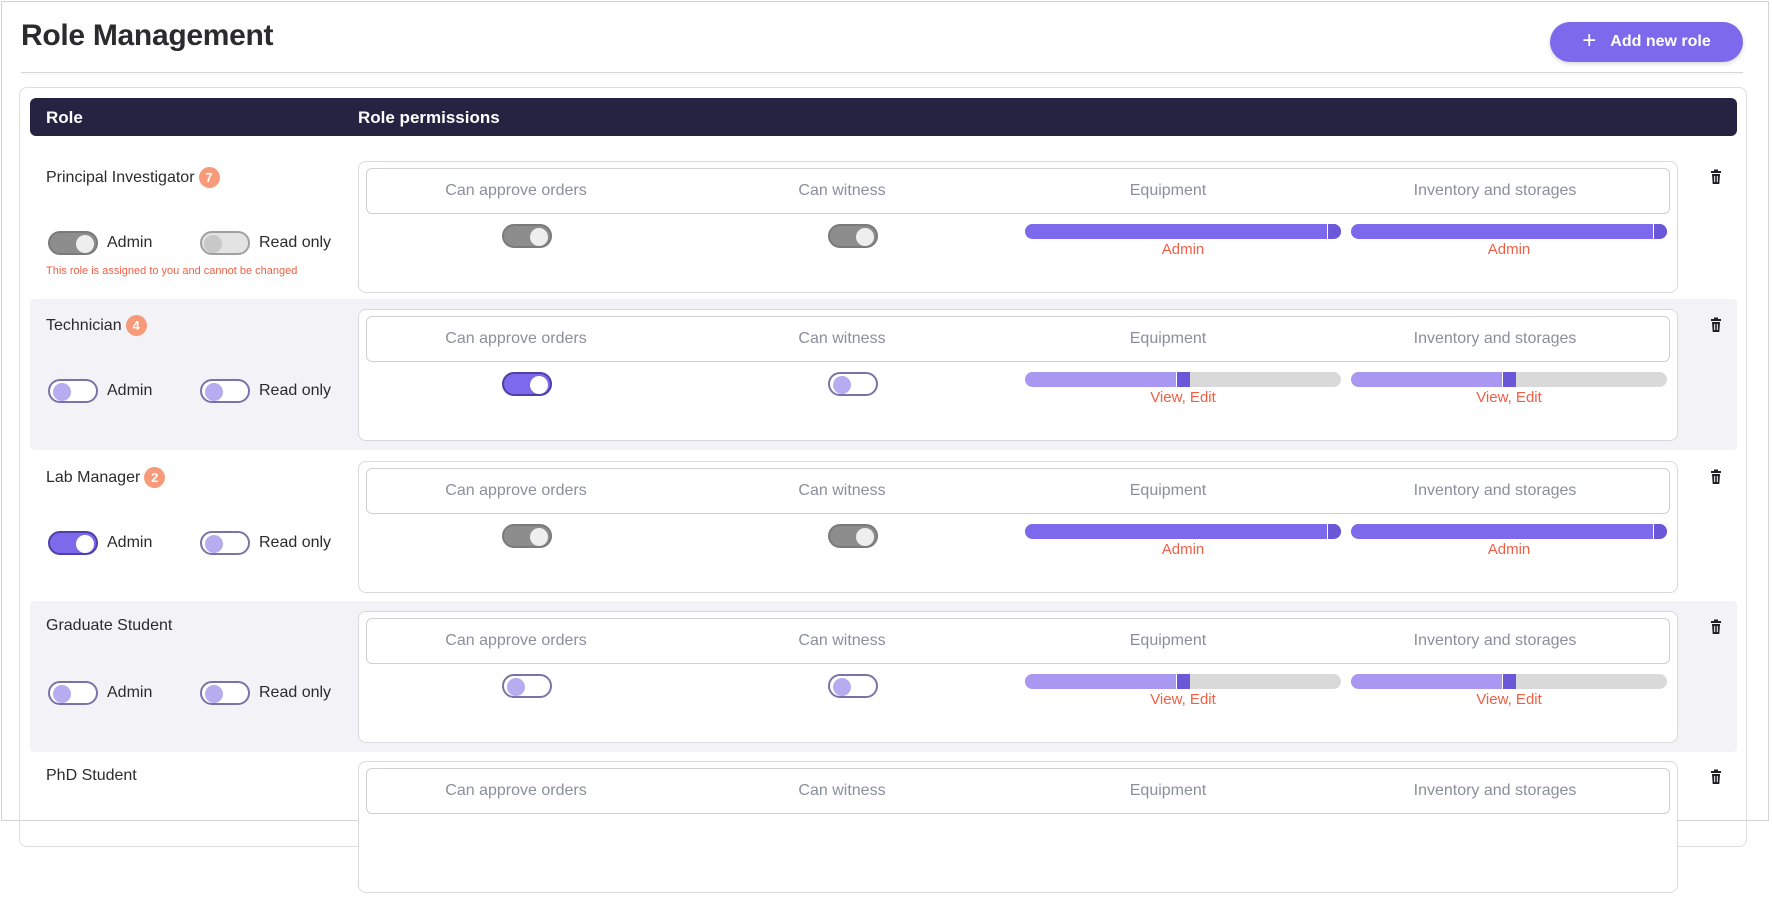  What do you see at coordinates (1183, 699) in the screenshot?
I see `equipment-access-label: View, Edit` at bounding box center [1183, 699].